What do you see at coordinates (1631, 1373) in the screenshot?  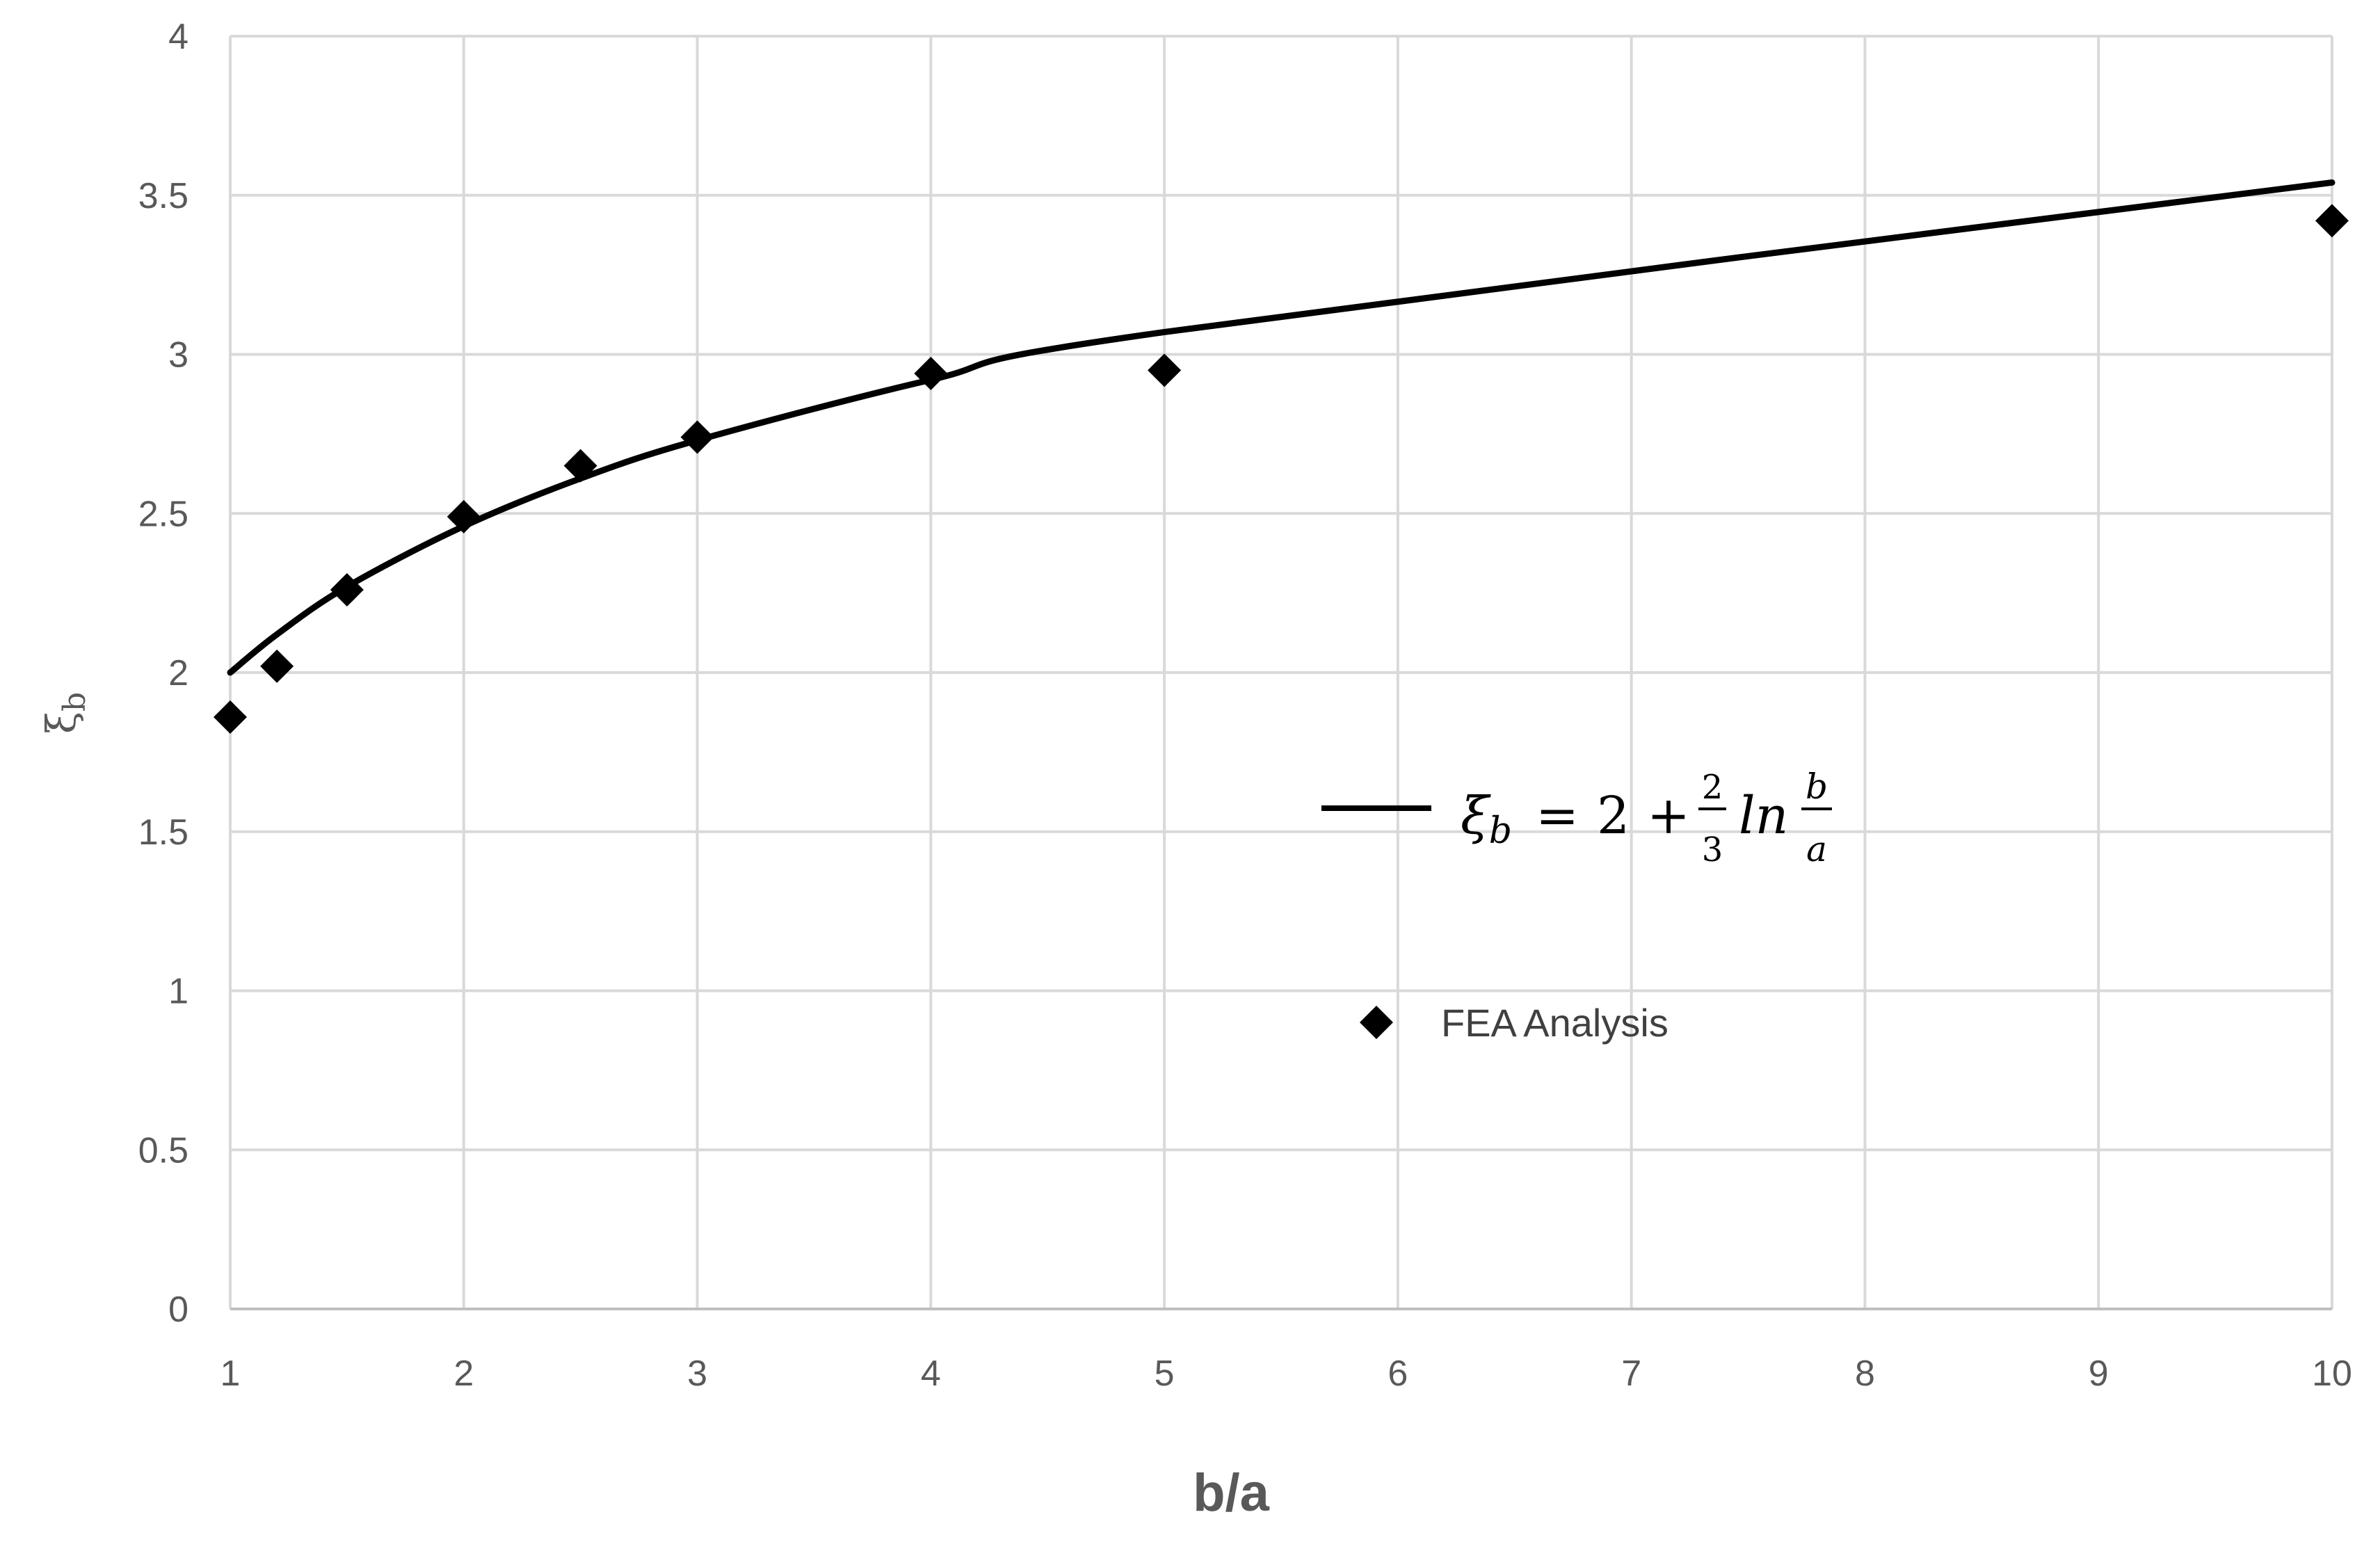 I see `x-tick-label: 7` at bounding box center [1631, 1373].